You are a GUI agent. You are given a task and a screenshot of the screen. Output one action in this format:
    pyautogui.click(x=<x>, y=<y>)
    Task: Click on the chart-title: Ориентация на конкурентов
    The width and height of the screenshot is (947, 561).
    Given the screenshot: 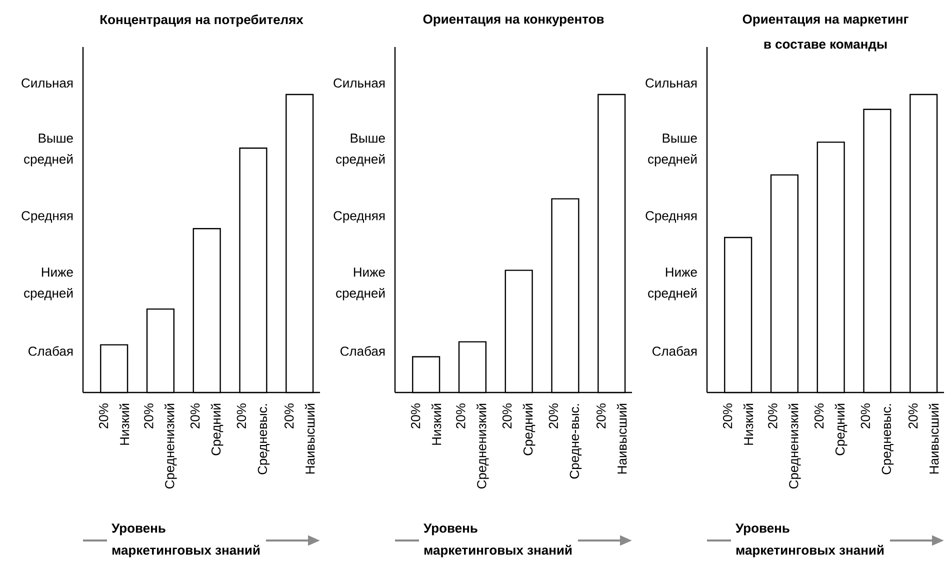 What is the action you would take?
    pyautogui.click(x=513, y=20)
    